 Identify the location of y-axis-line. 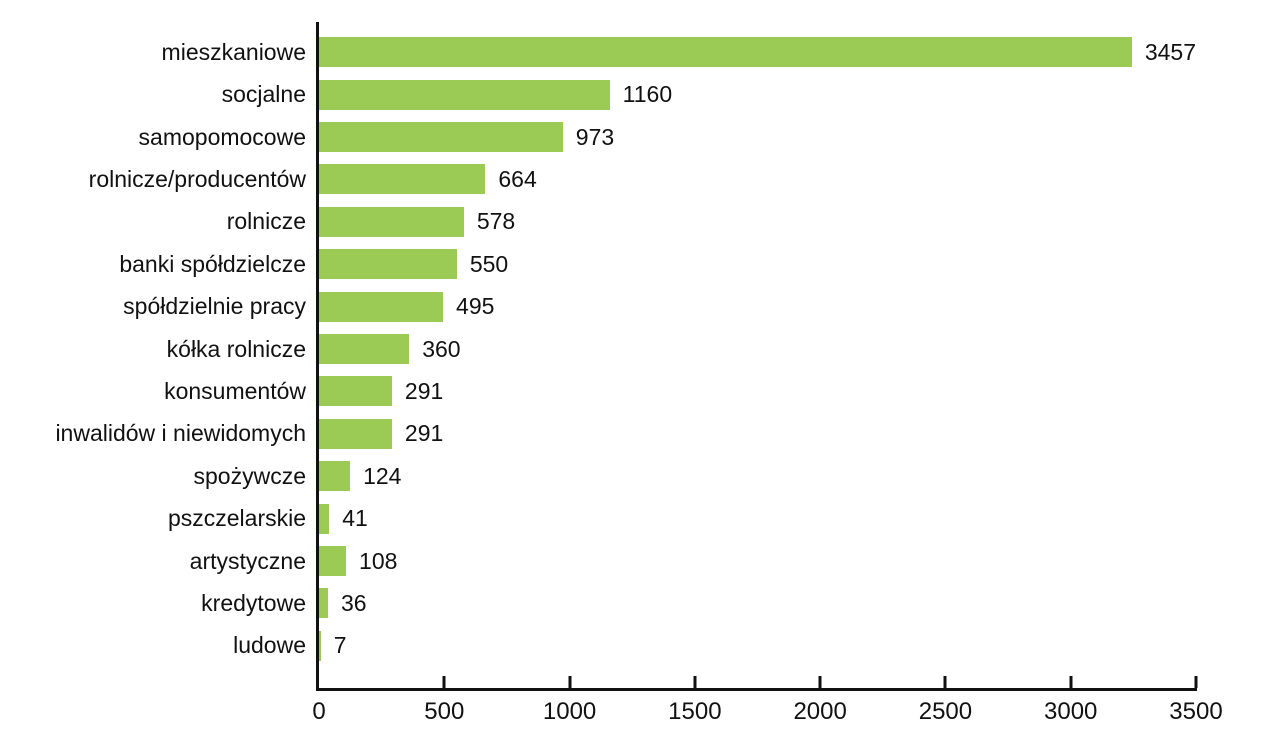
(317, 356).